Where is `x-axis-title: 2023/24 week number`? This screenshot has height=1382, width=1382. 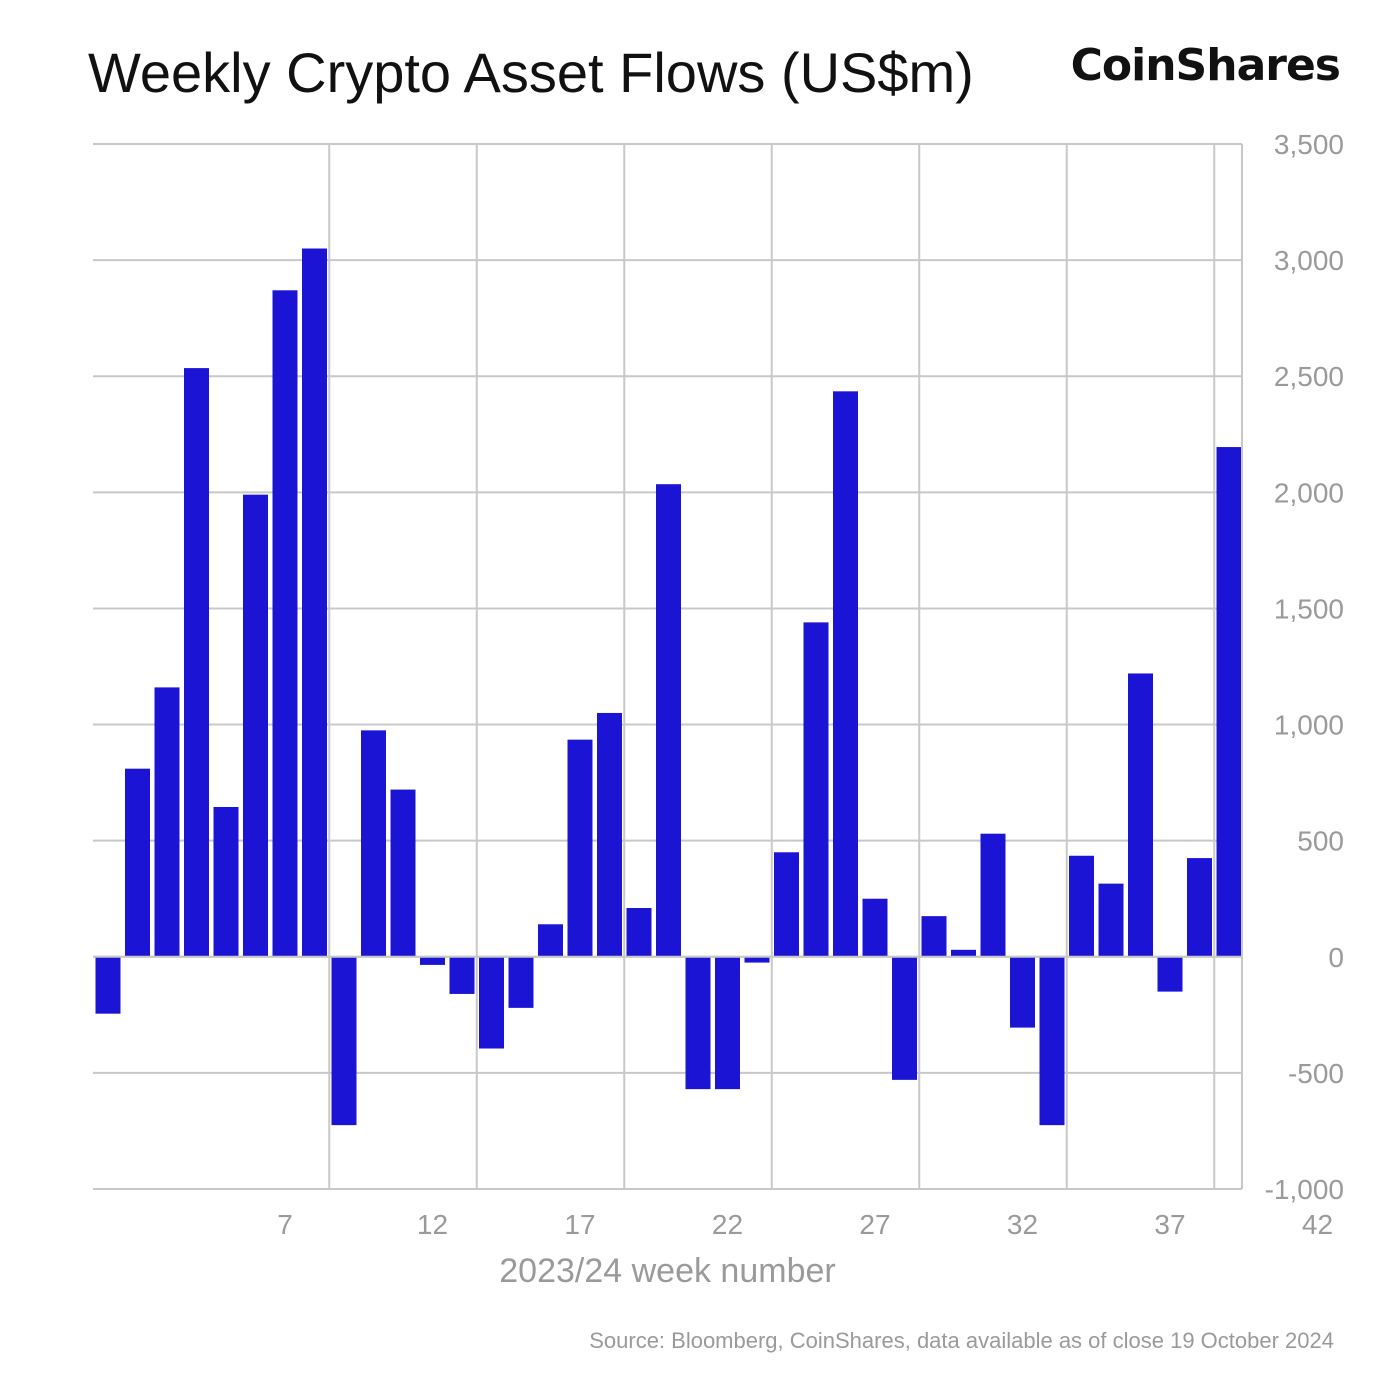 x-axis-title: 2023/24 week number is located at coordinates (667, 1271).